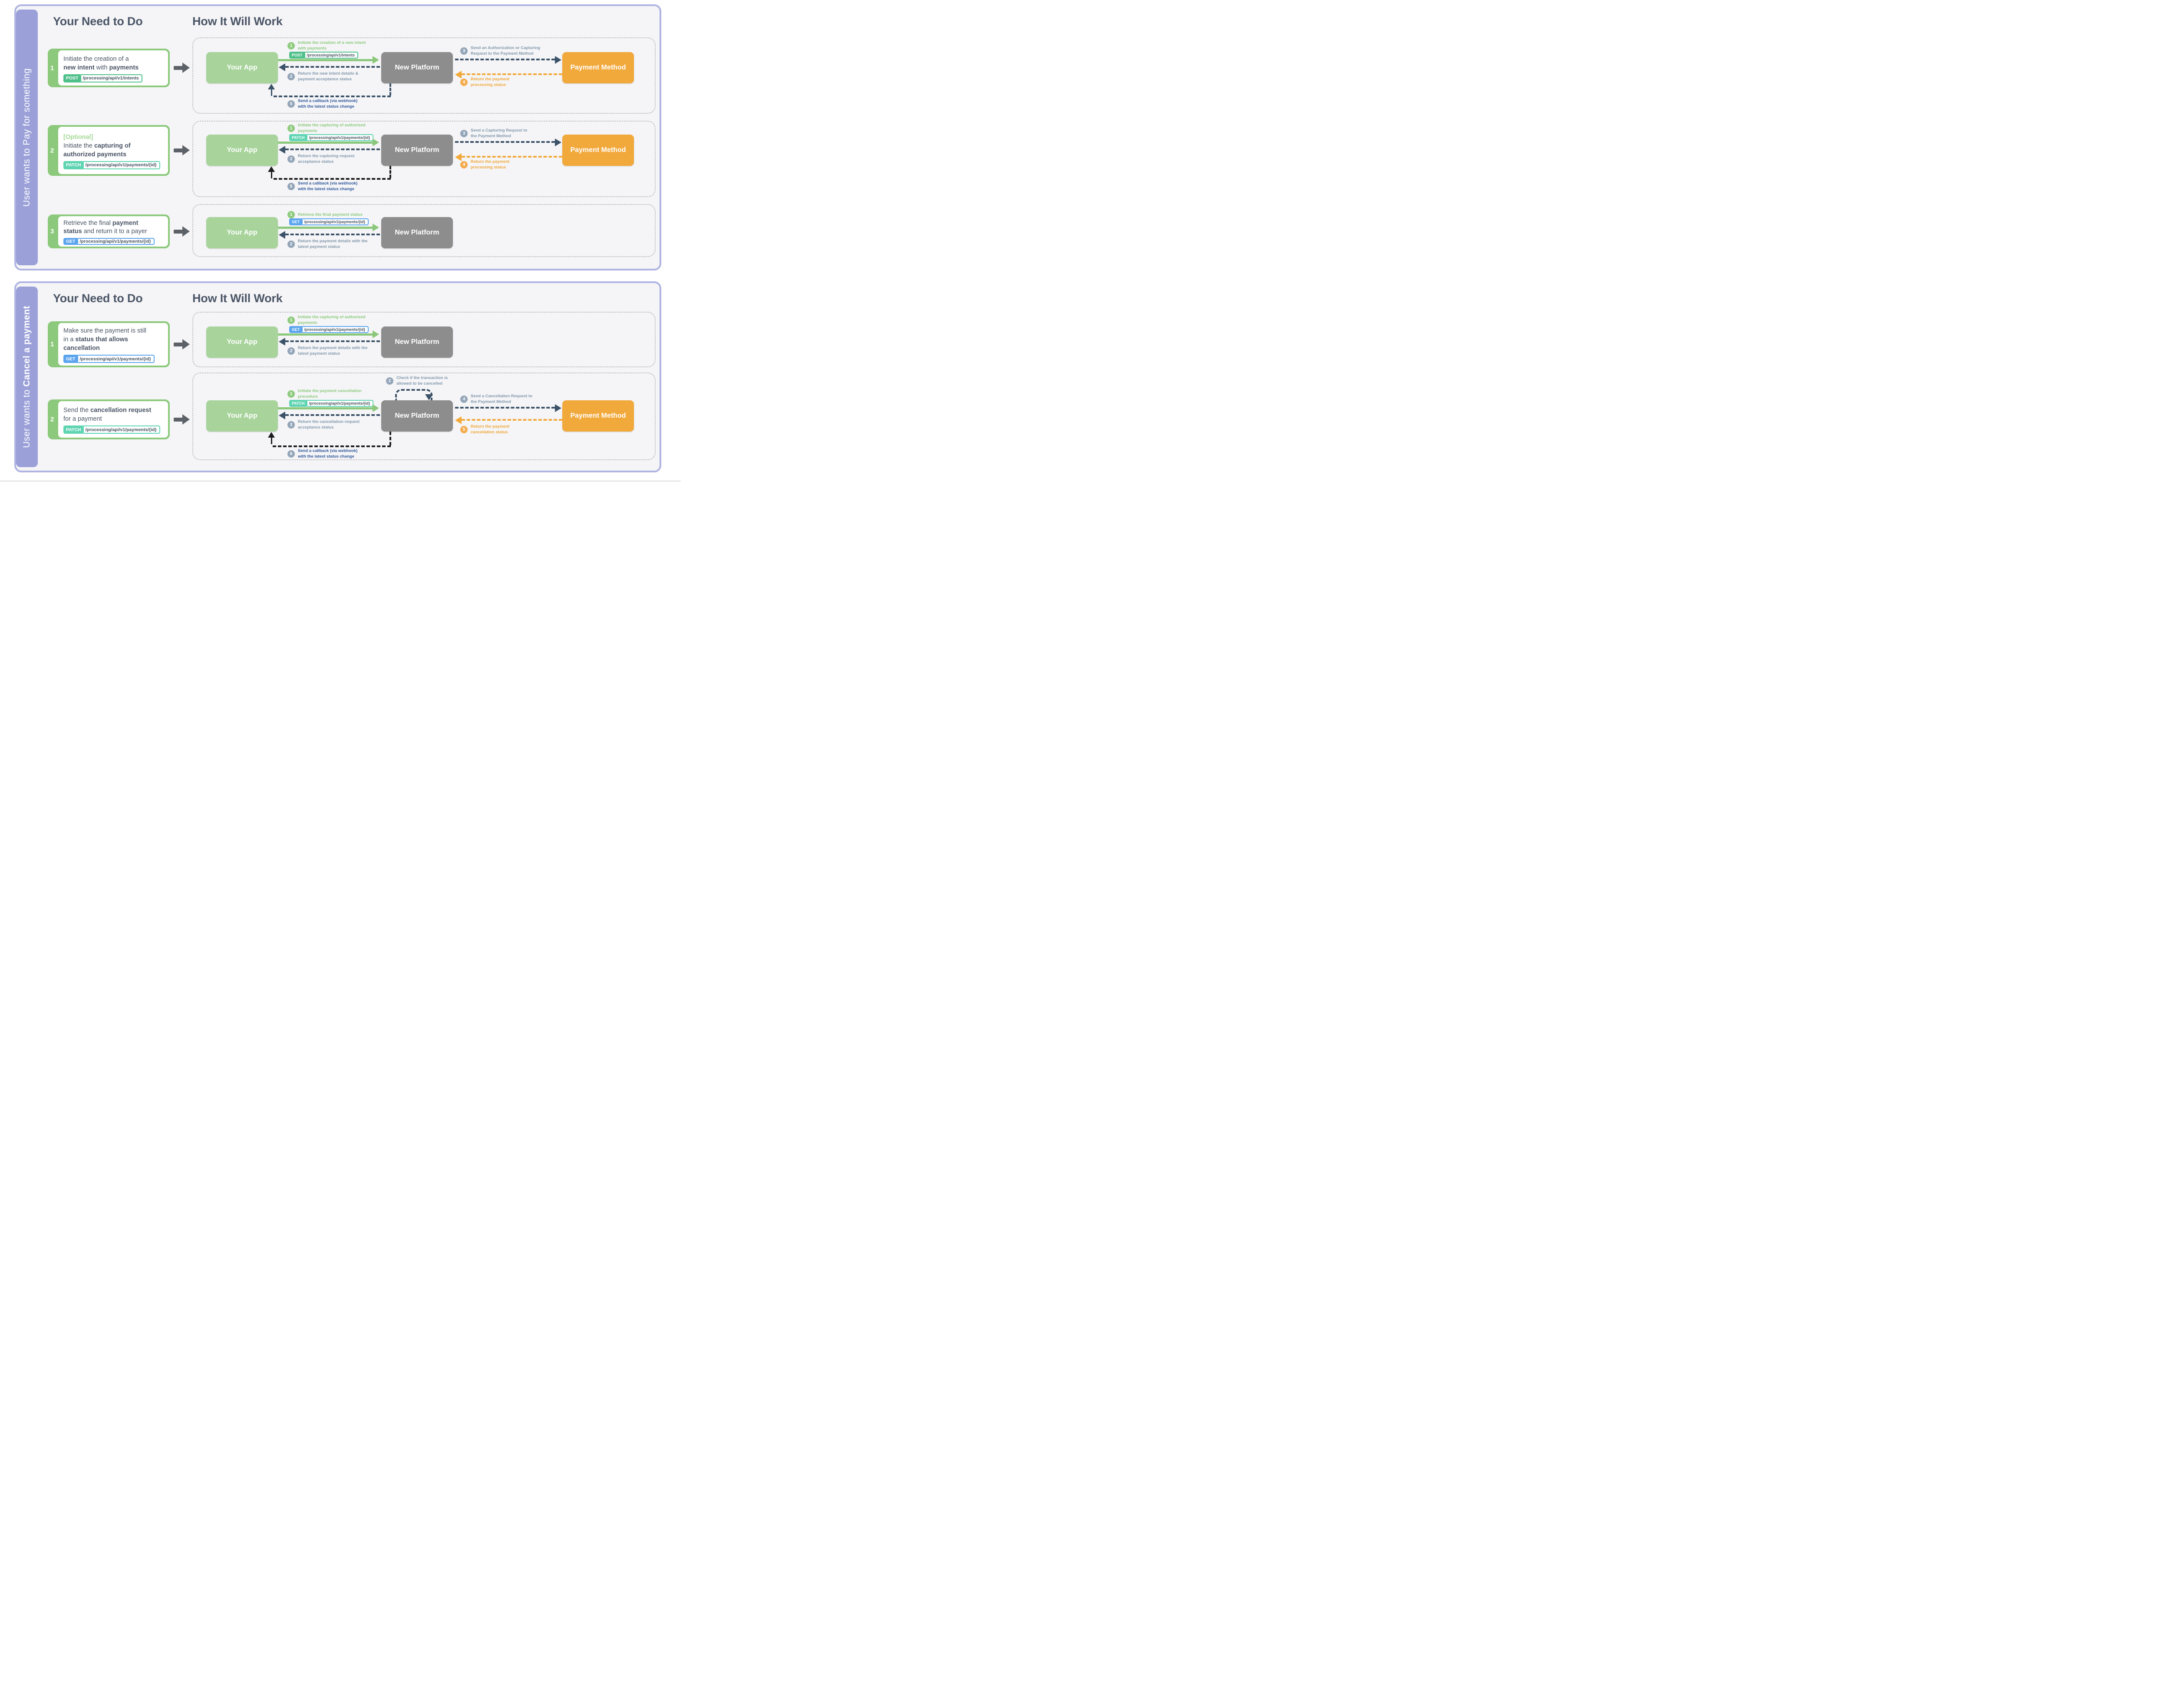  Describe the element at coordinates (484, 164) in the screenshot. I see `flow-annotation: 4 Return the payment processing status` at that location.